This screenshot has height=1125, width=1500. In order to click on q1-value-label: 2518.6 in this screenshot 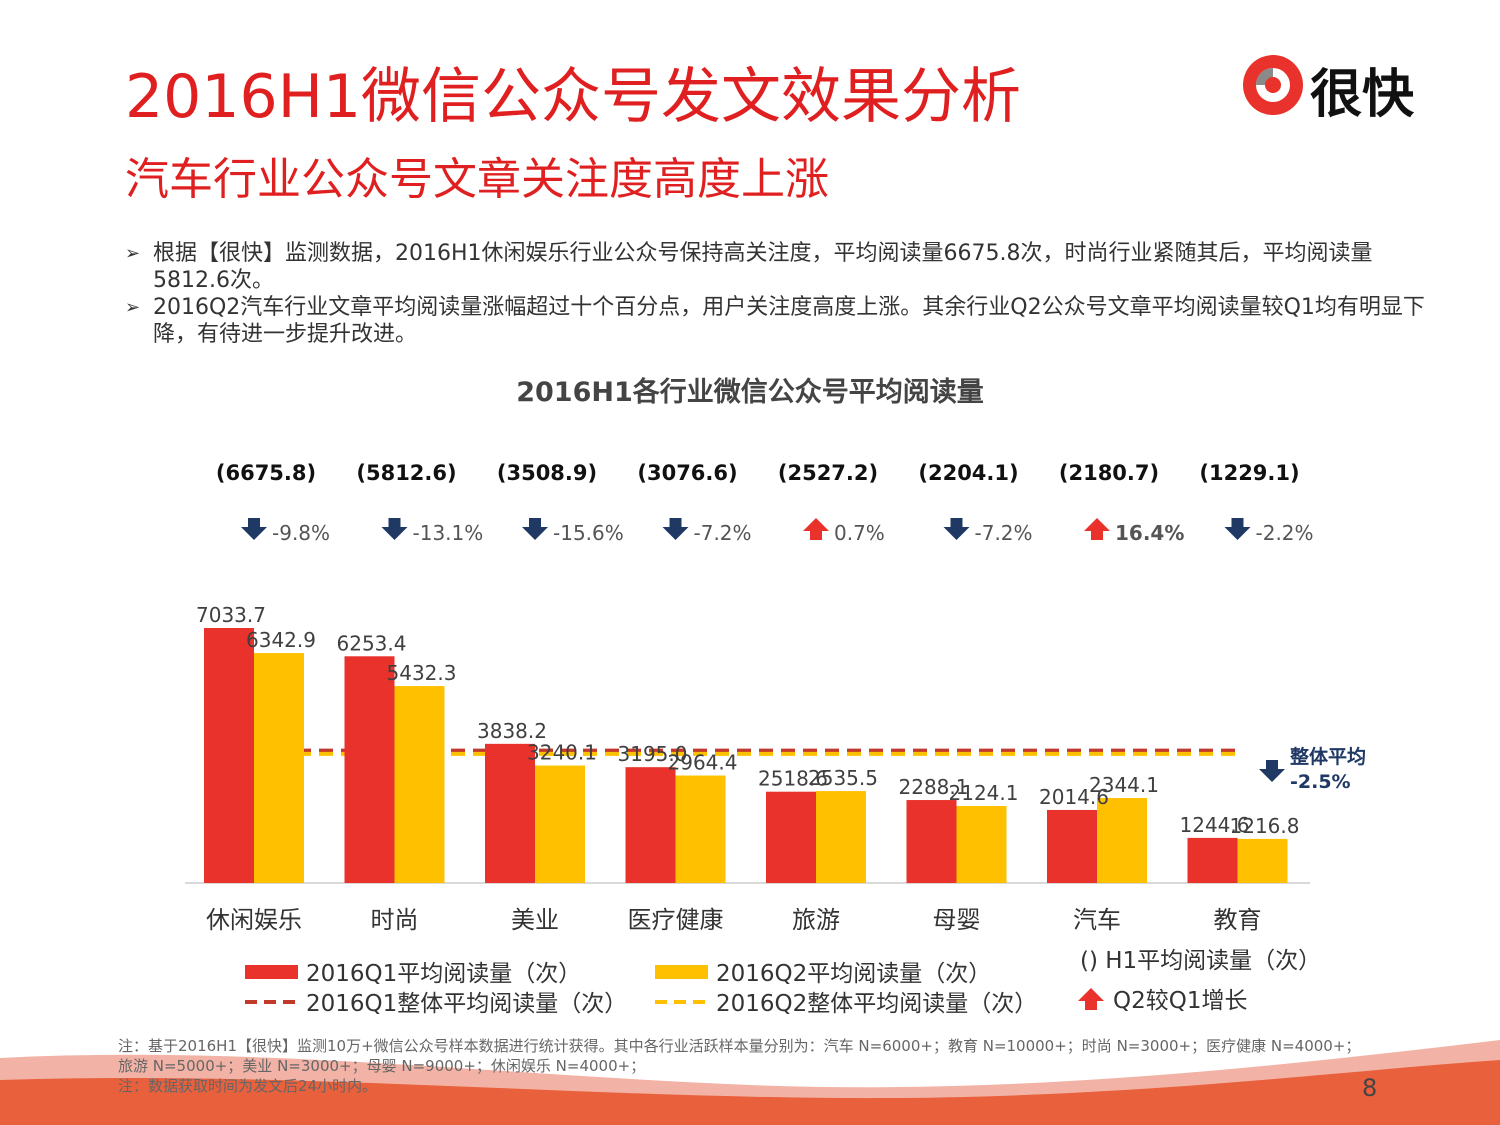, I will do `click(793, 779)`.